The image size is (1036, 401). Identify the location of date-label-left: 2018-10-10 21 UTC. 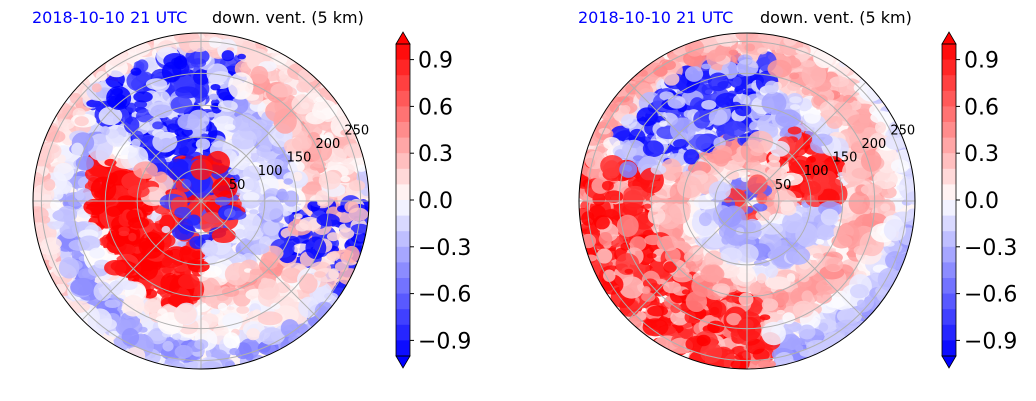
(110, 17).